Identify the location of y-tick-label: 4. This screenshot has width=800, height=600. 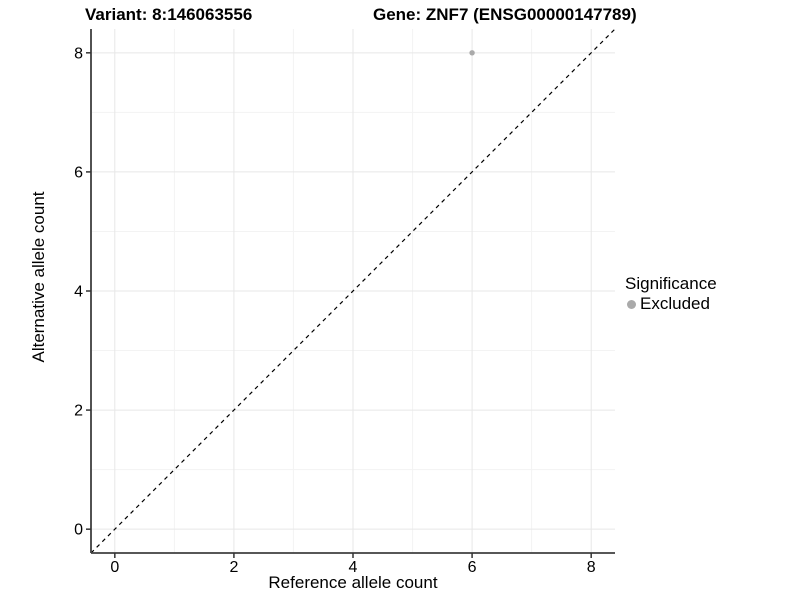
(78, 292).